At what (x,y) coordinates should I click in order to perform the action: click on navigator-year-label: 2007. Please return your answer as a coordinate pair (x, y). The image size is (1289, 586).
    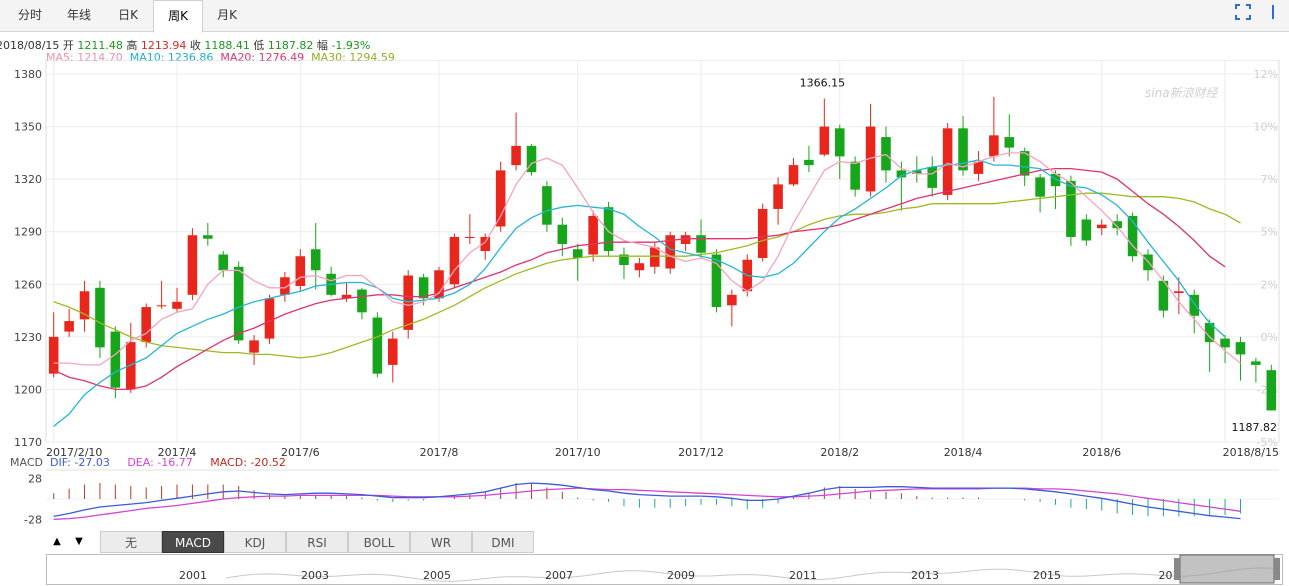
    Looking at the image, I should click on (559, 575).